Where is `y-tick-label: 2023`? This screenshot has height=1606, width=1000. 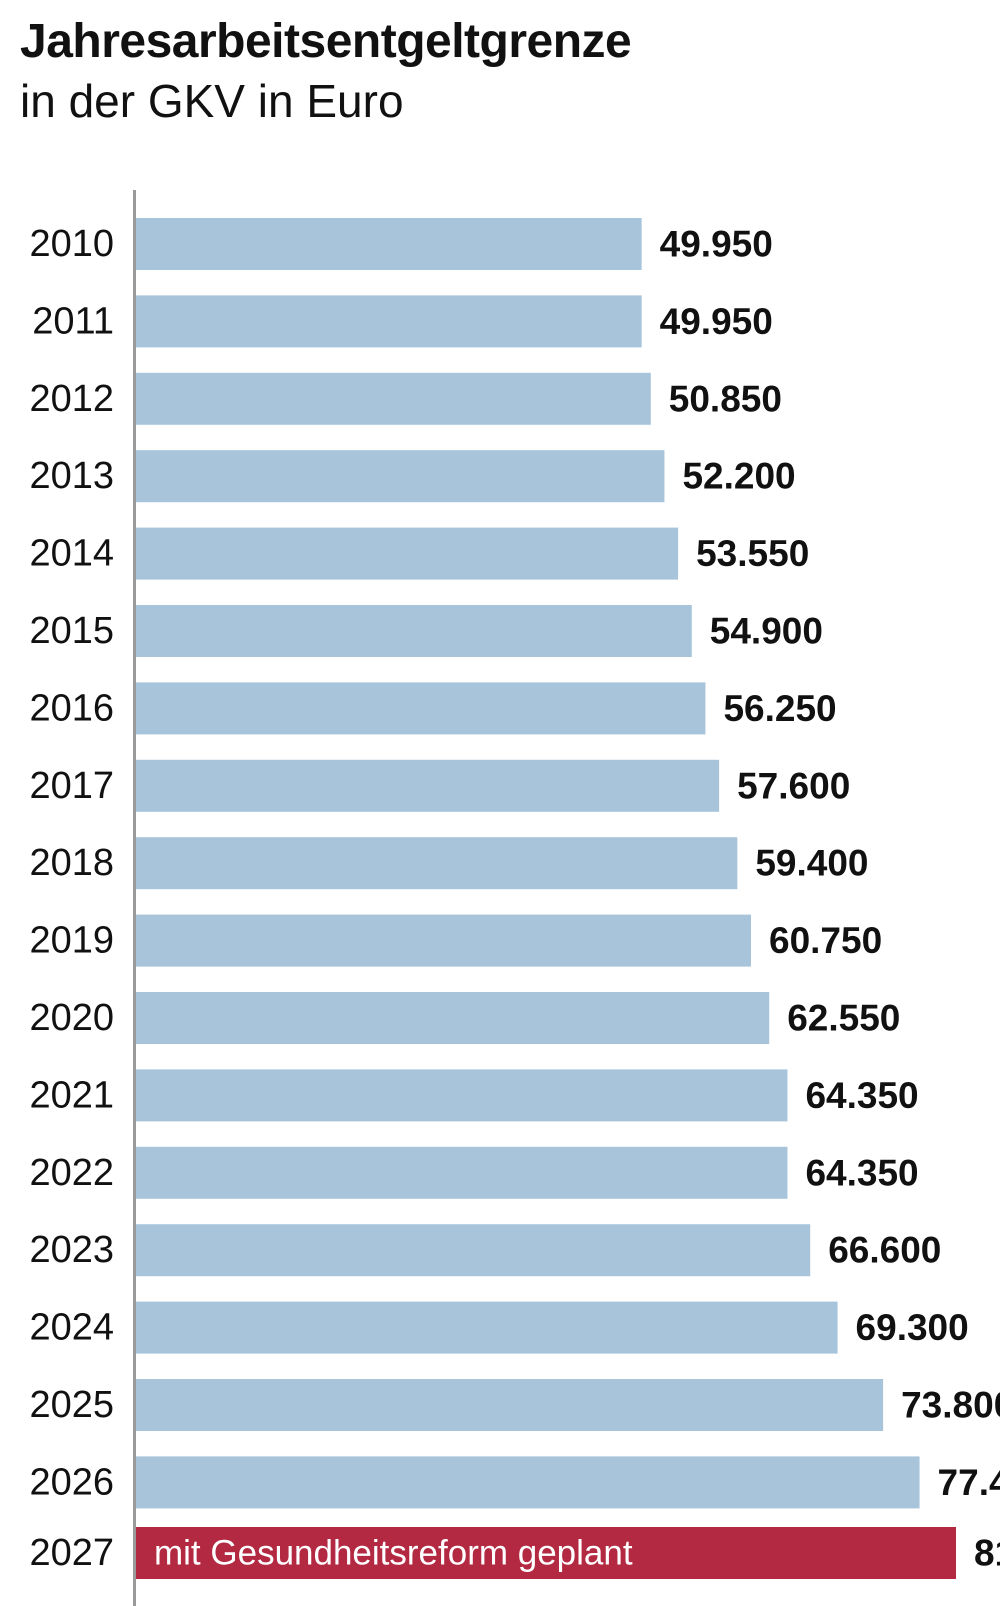 y-tick-label: 2023 is located at coordinates (71, 1250).